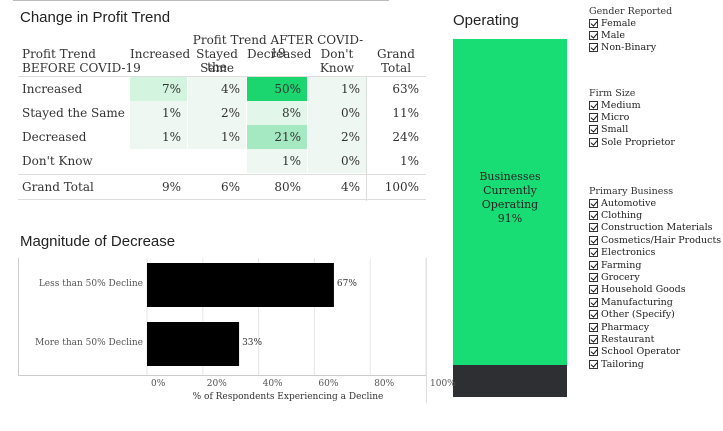  I want to click on chart-bottom-border, so click(222, 375).